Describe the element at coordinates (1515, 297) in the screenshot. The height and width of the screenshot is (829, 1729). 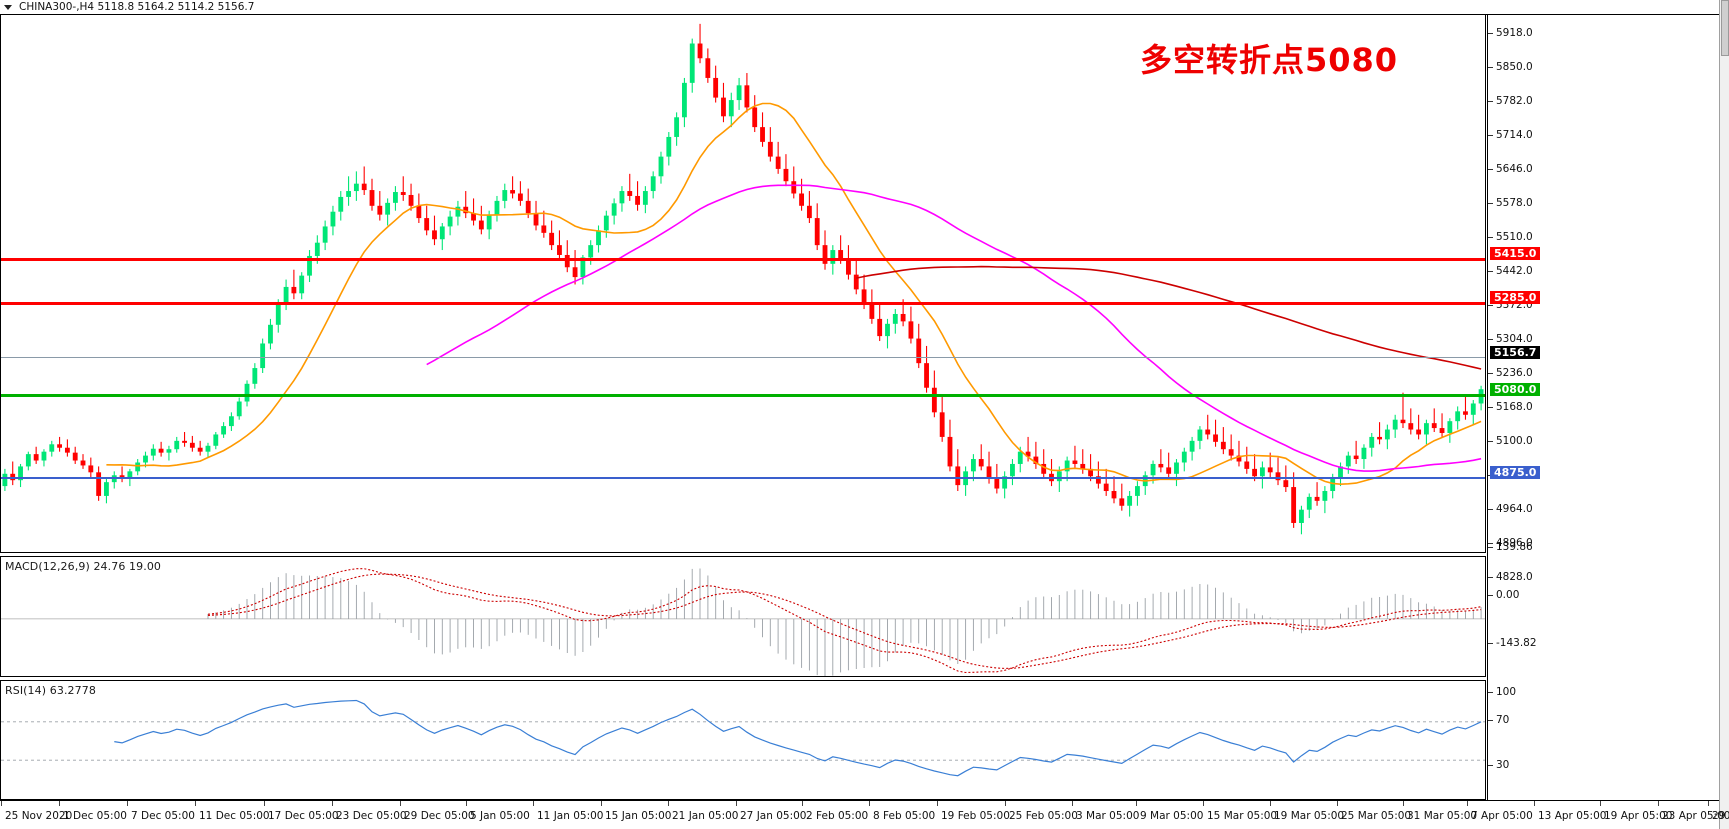
I see `level-badge-5285: 5285.0` at that location.